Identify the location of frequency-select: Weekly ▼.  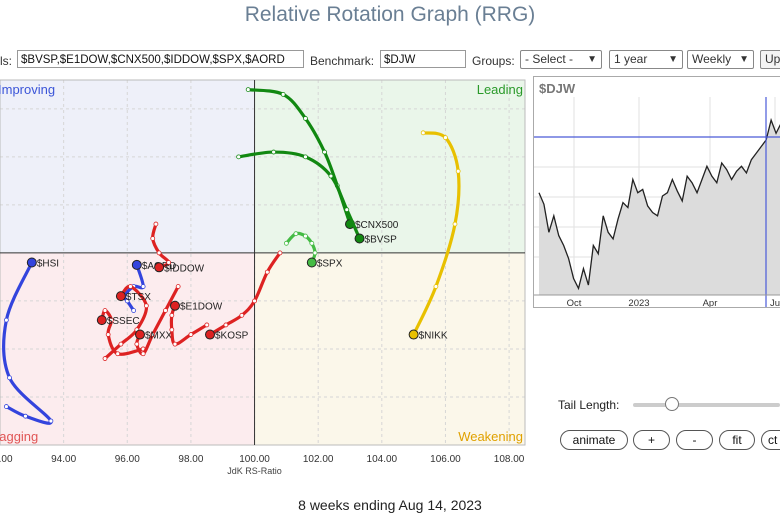
(720, 59).